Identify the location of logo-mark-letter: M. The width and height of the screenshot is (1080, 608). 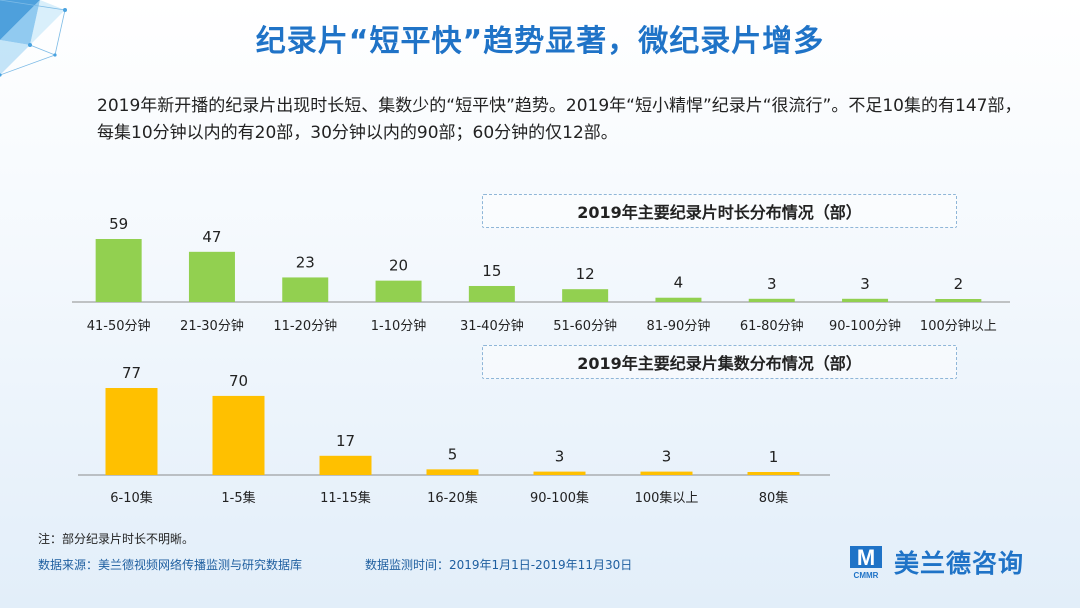
(866, 557).